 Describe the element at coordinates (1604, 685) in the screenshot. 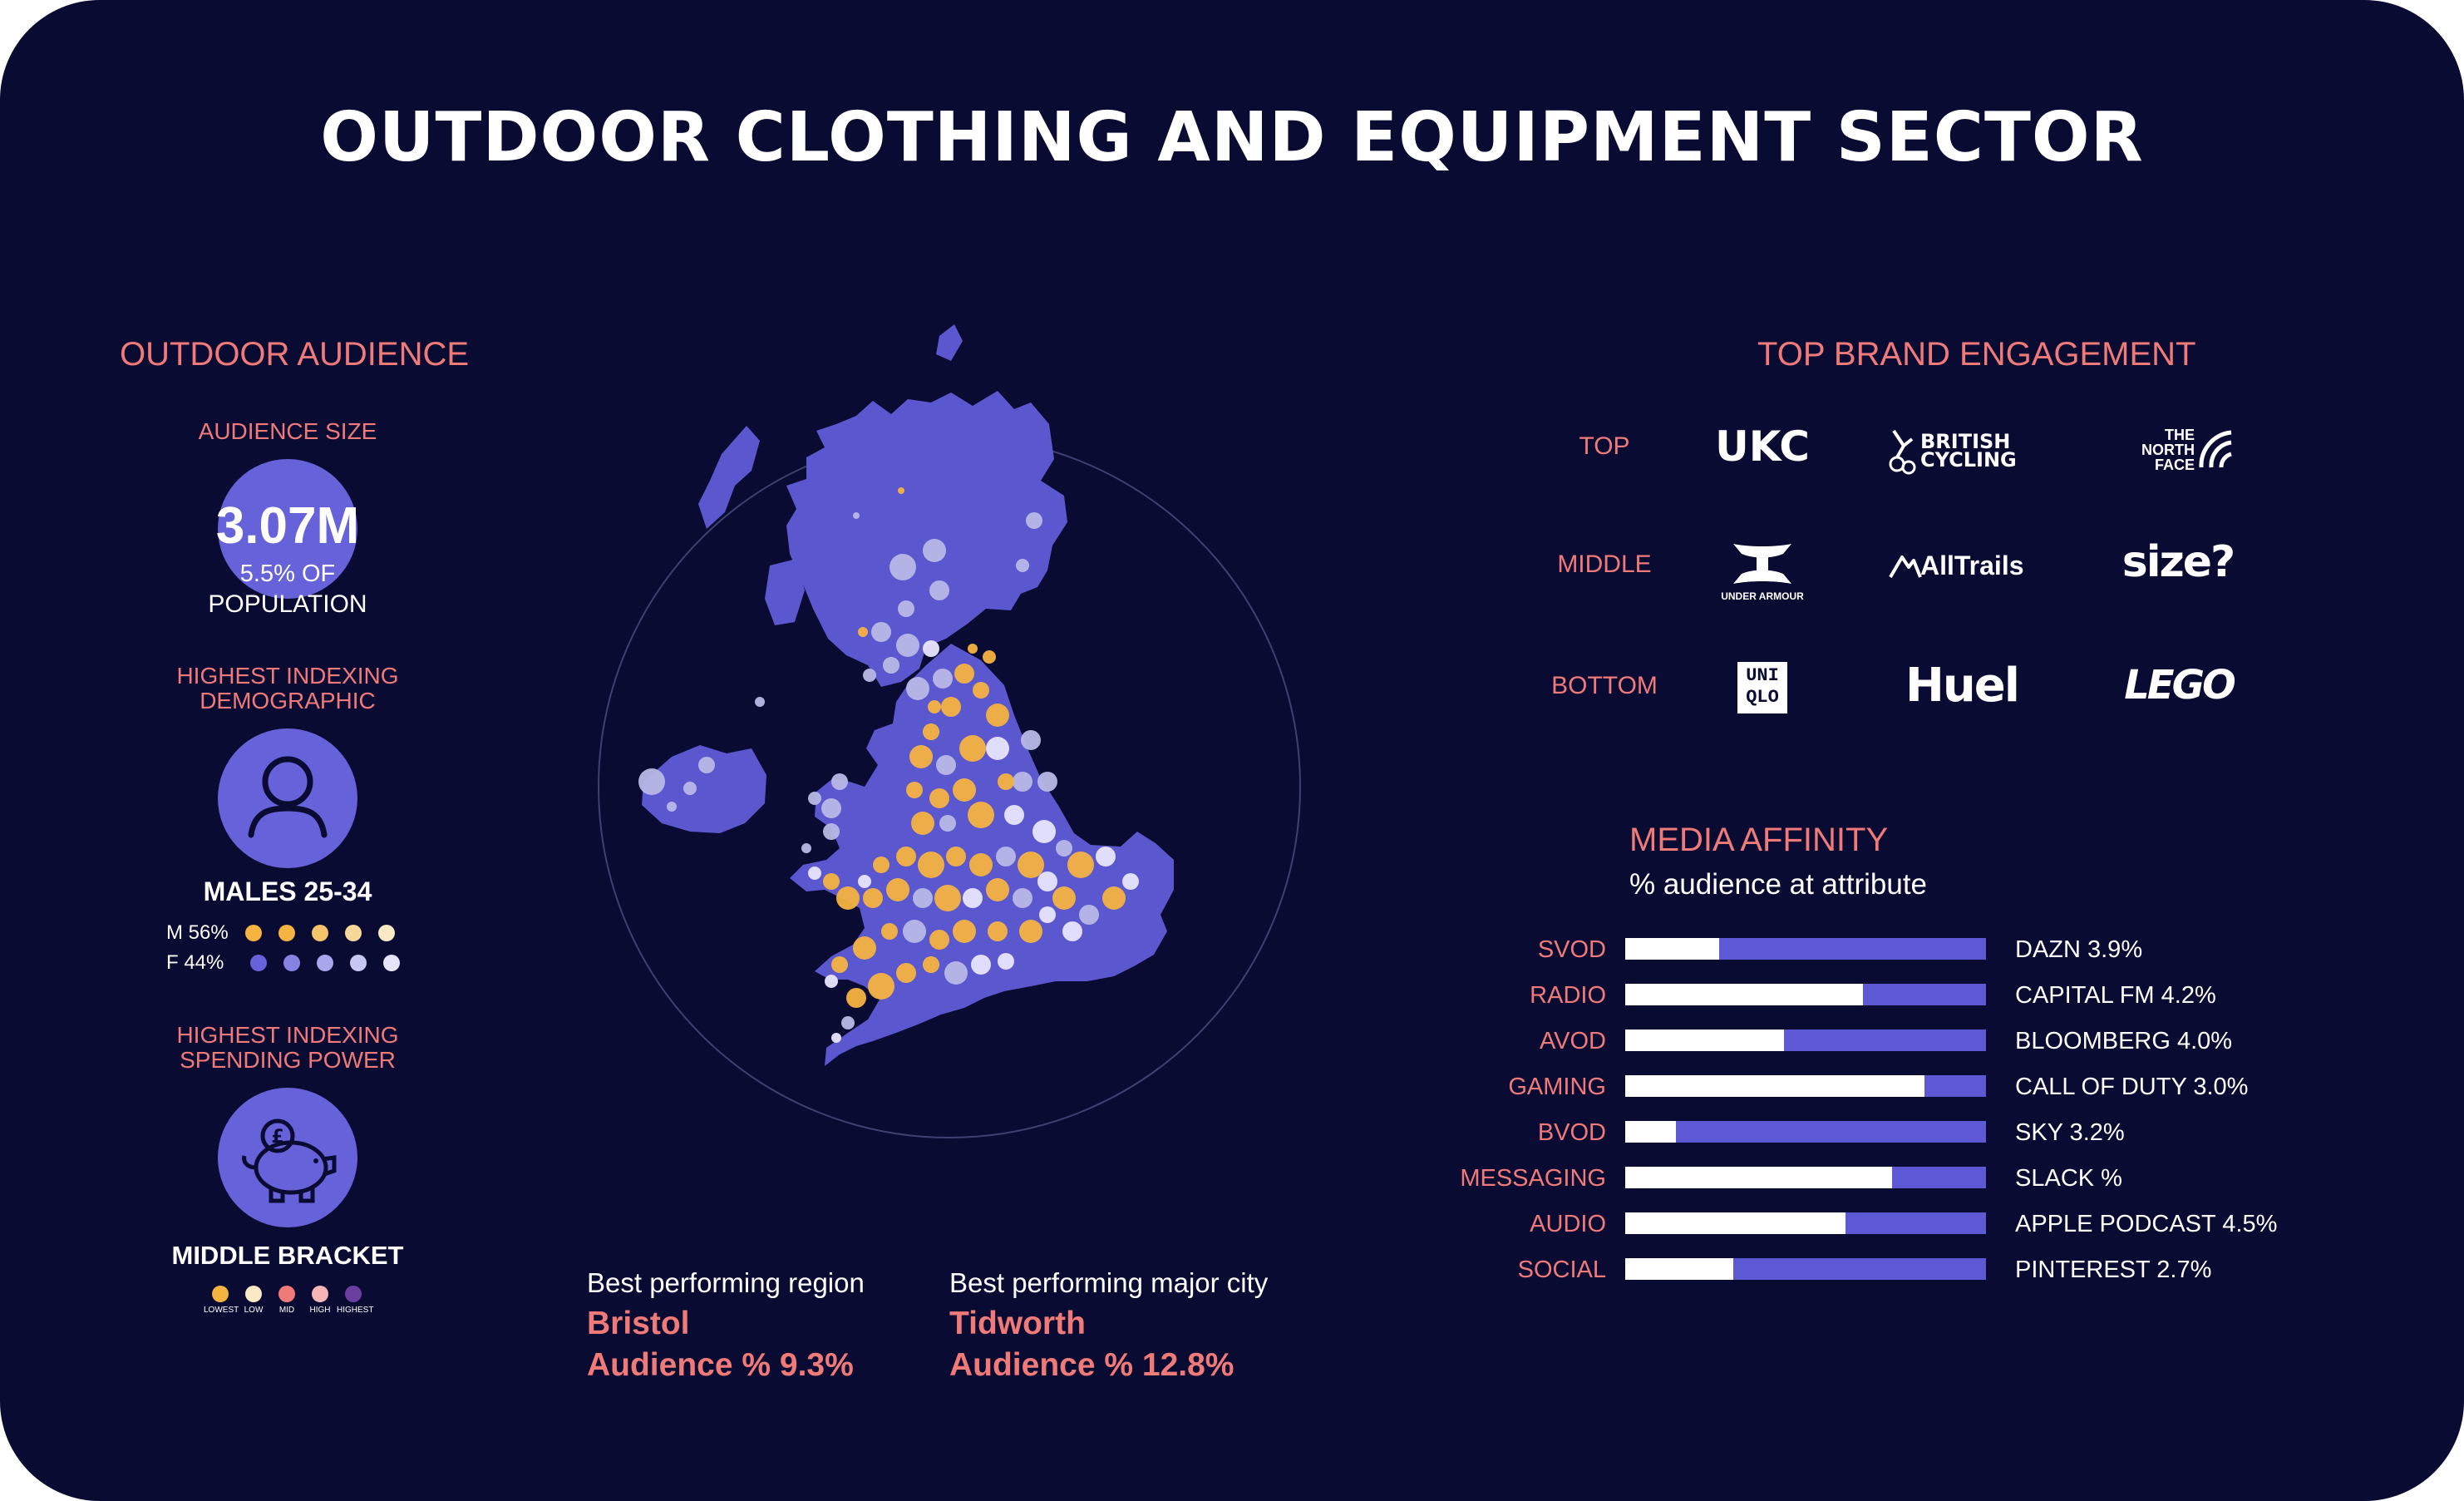

I see `brand-row-bottom-label: BOTTOM` at that location.